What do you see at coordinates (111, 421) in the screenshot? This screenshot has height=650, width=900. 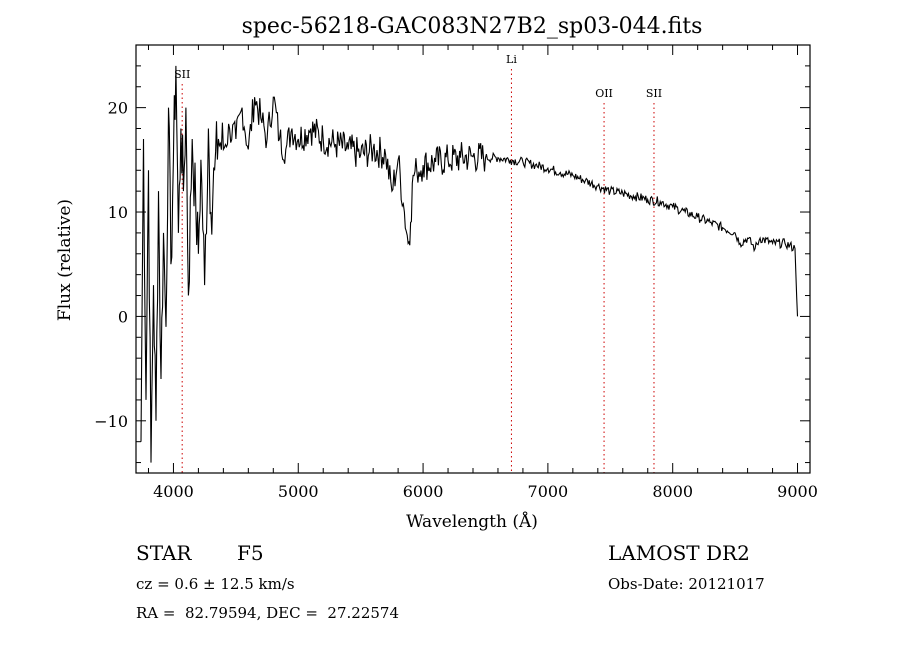 I see `y-tick-label: −10` at bounding box center [111, 421].